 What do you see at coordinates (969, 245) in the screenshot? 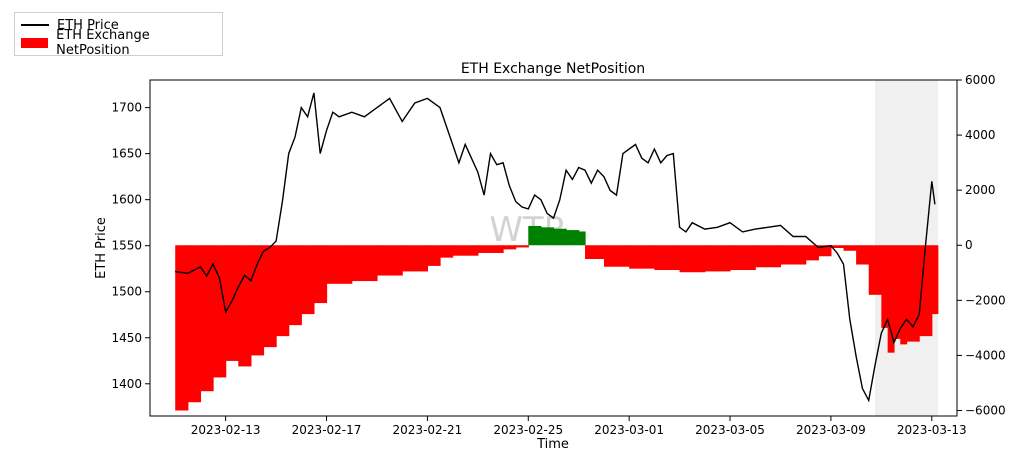
I see `right-tick-label: 0` at bounding box center [969, 245].